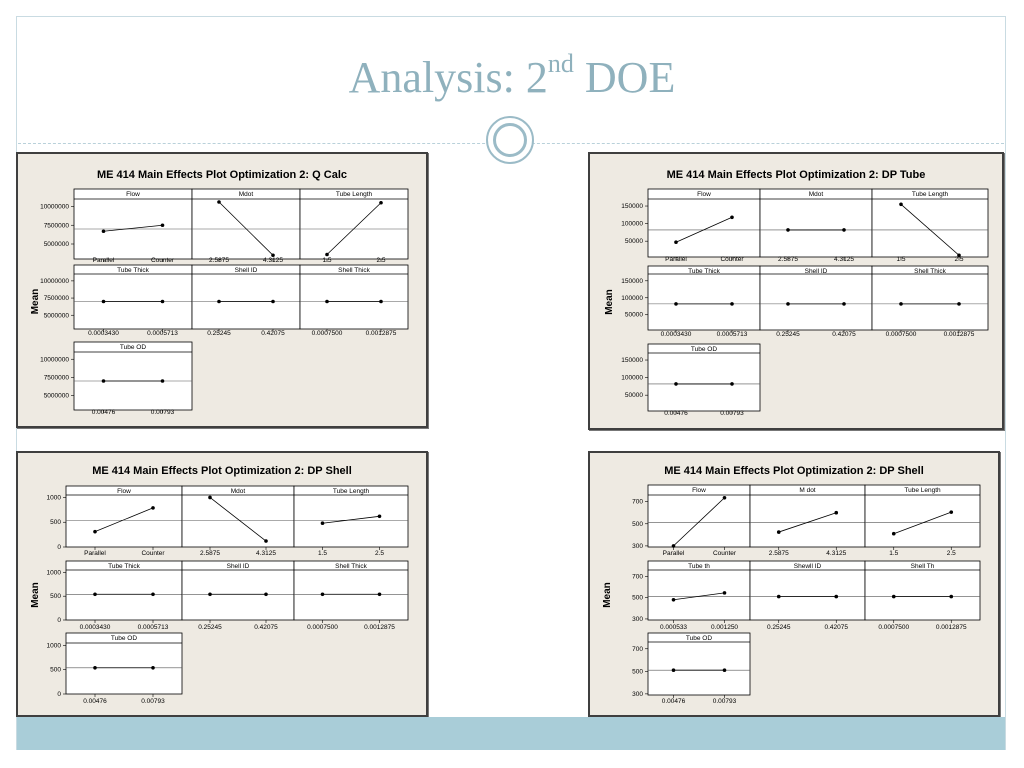  What do you see at coordinates (351, 566) in the screenshot?
I see `factor-label: Shell Thick` at bounding box center [351, 566].